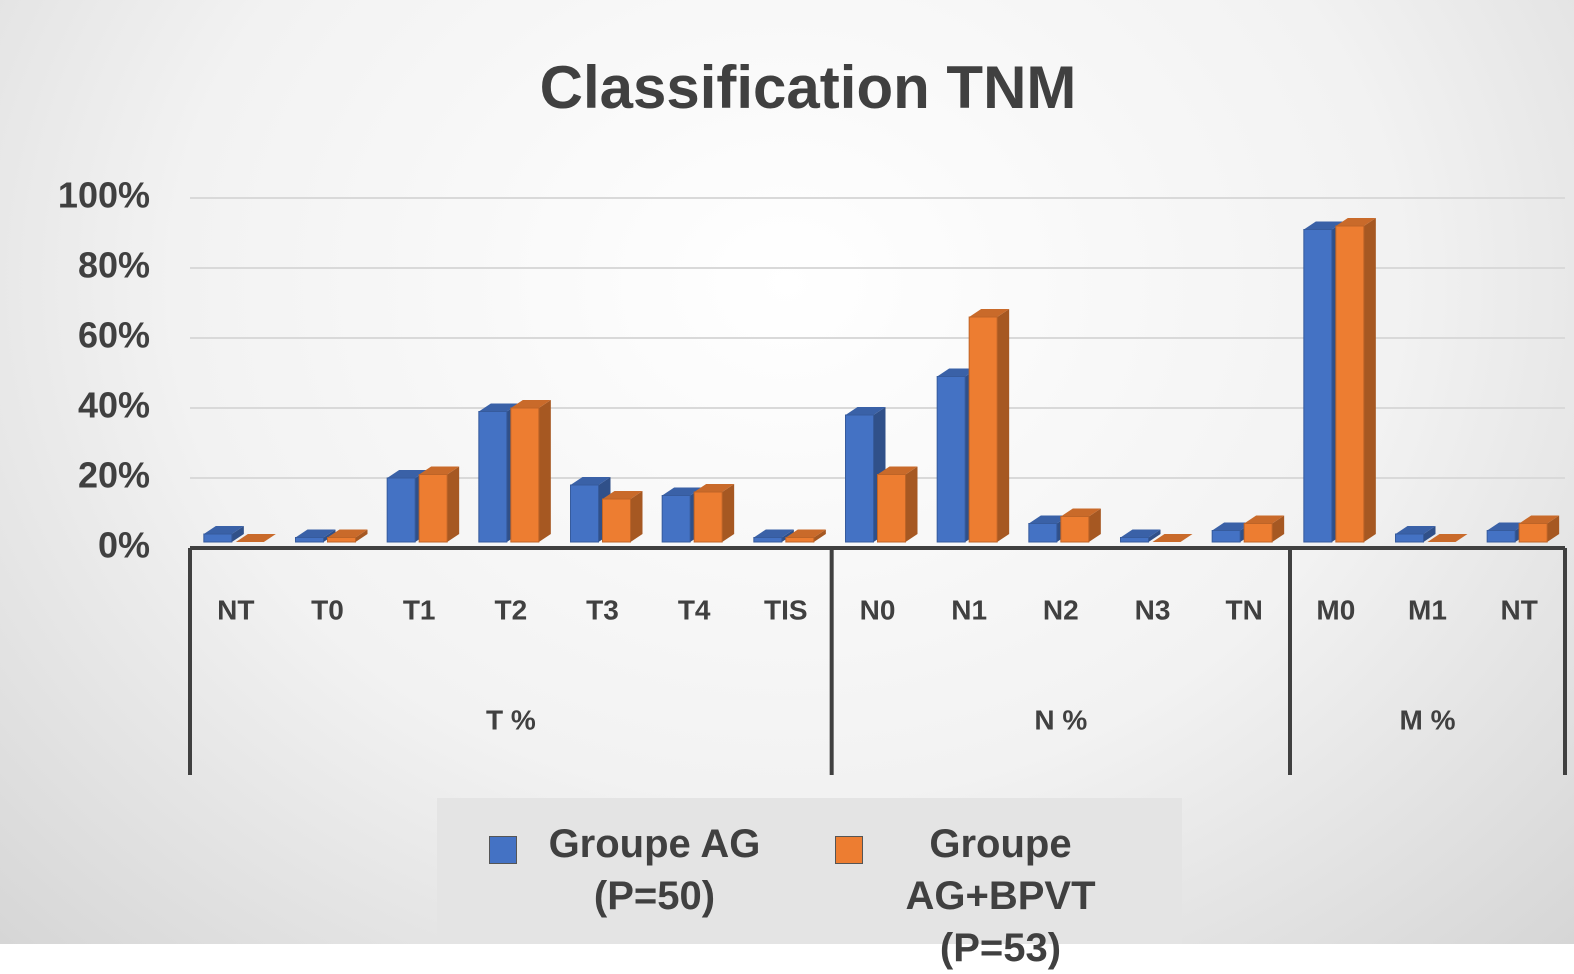 Image resolution: width=1574 pixels, height=974 pixels. What do you see at coordinates (114, 265) in the screenshot?
I see `y-tick-label: 80%` at bounding box center [114, 265].